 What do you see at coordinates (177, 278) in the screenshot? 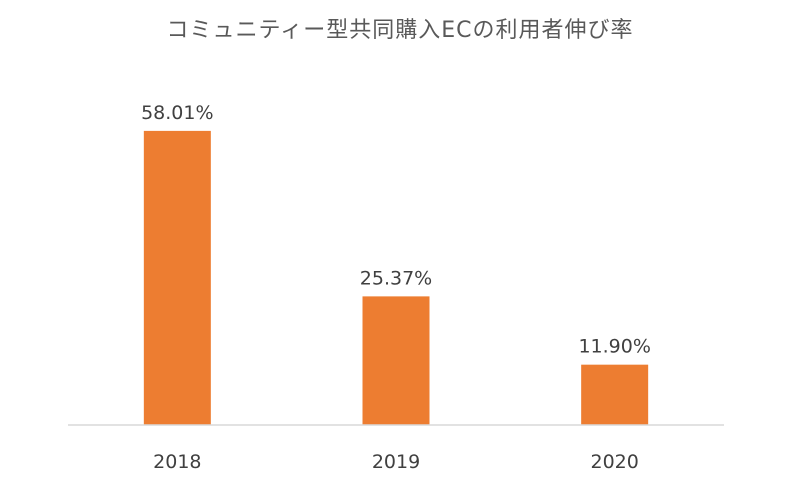
I see `bar-2018` at bounding box center [177, 278].